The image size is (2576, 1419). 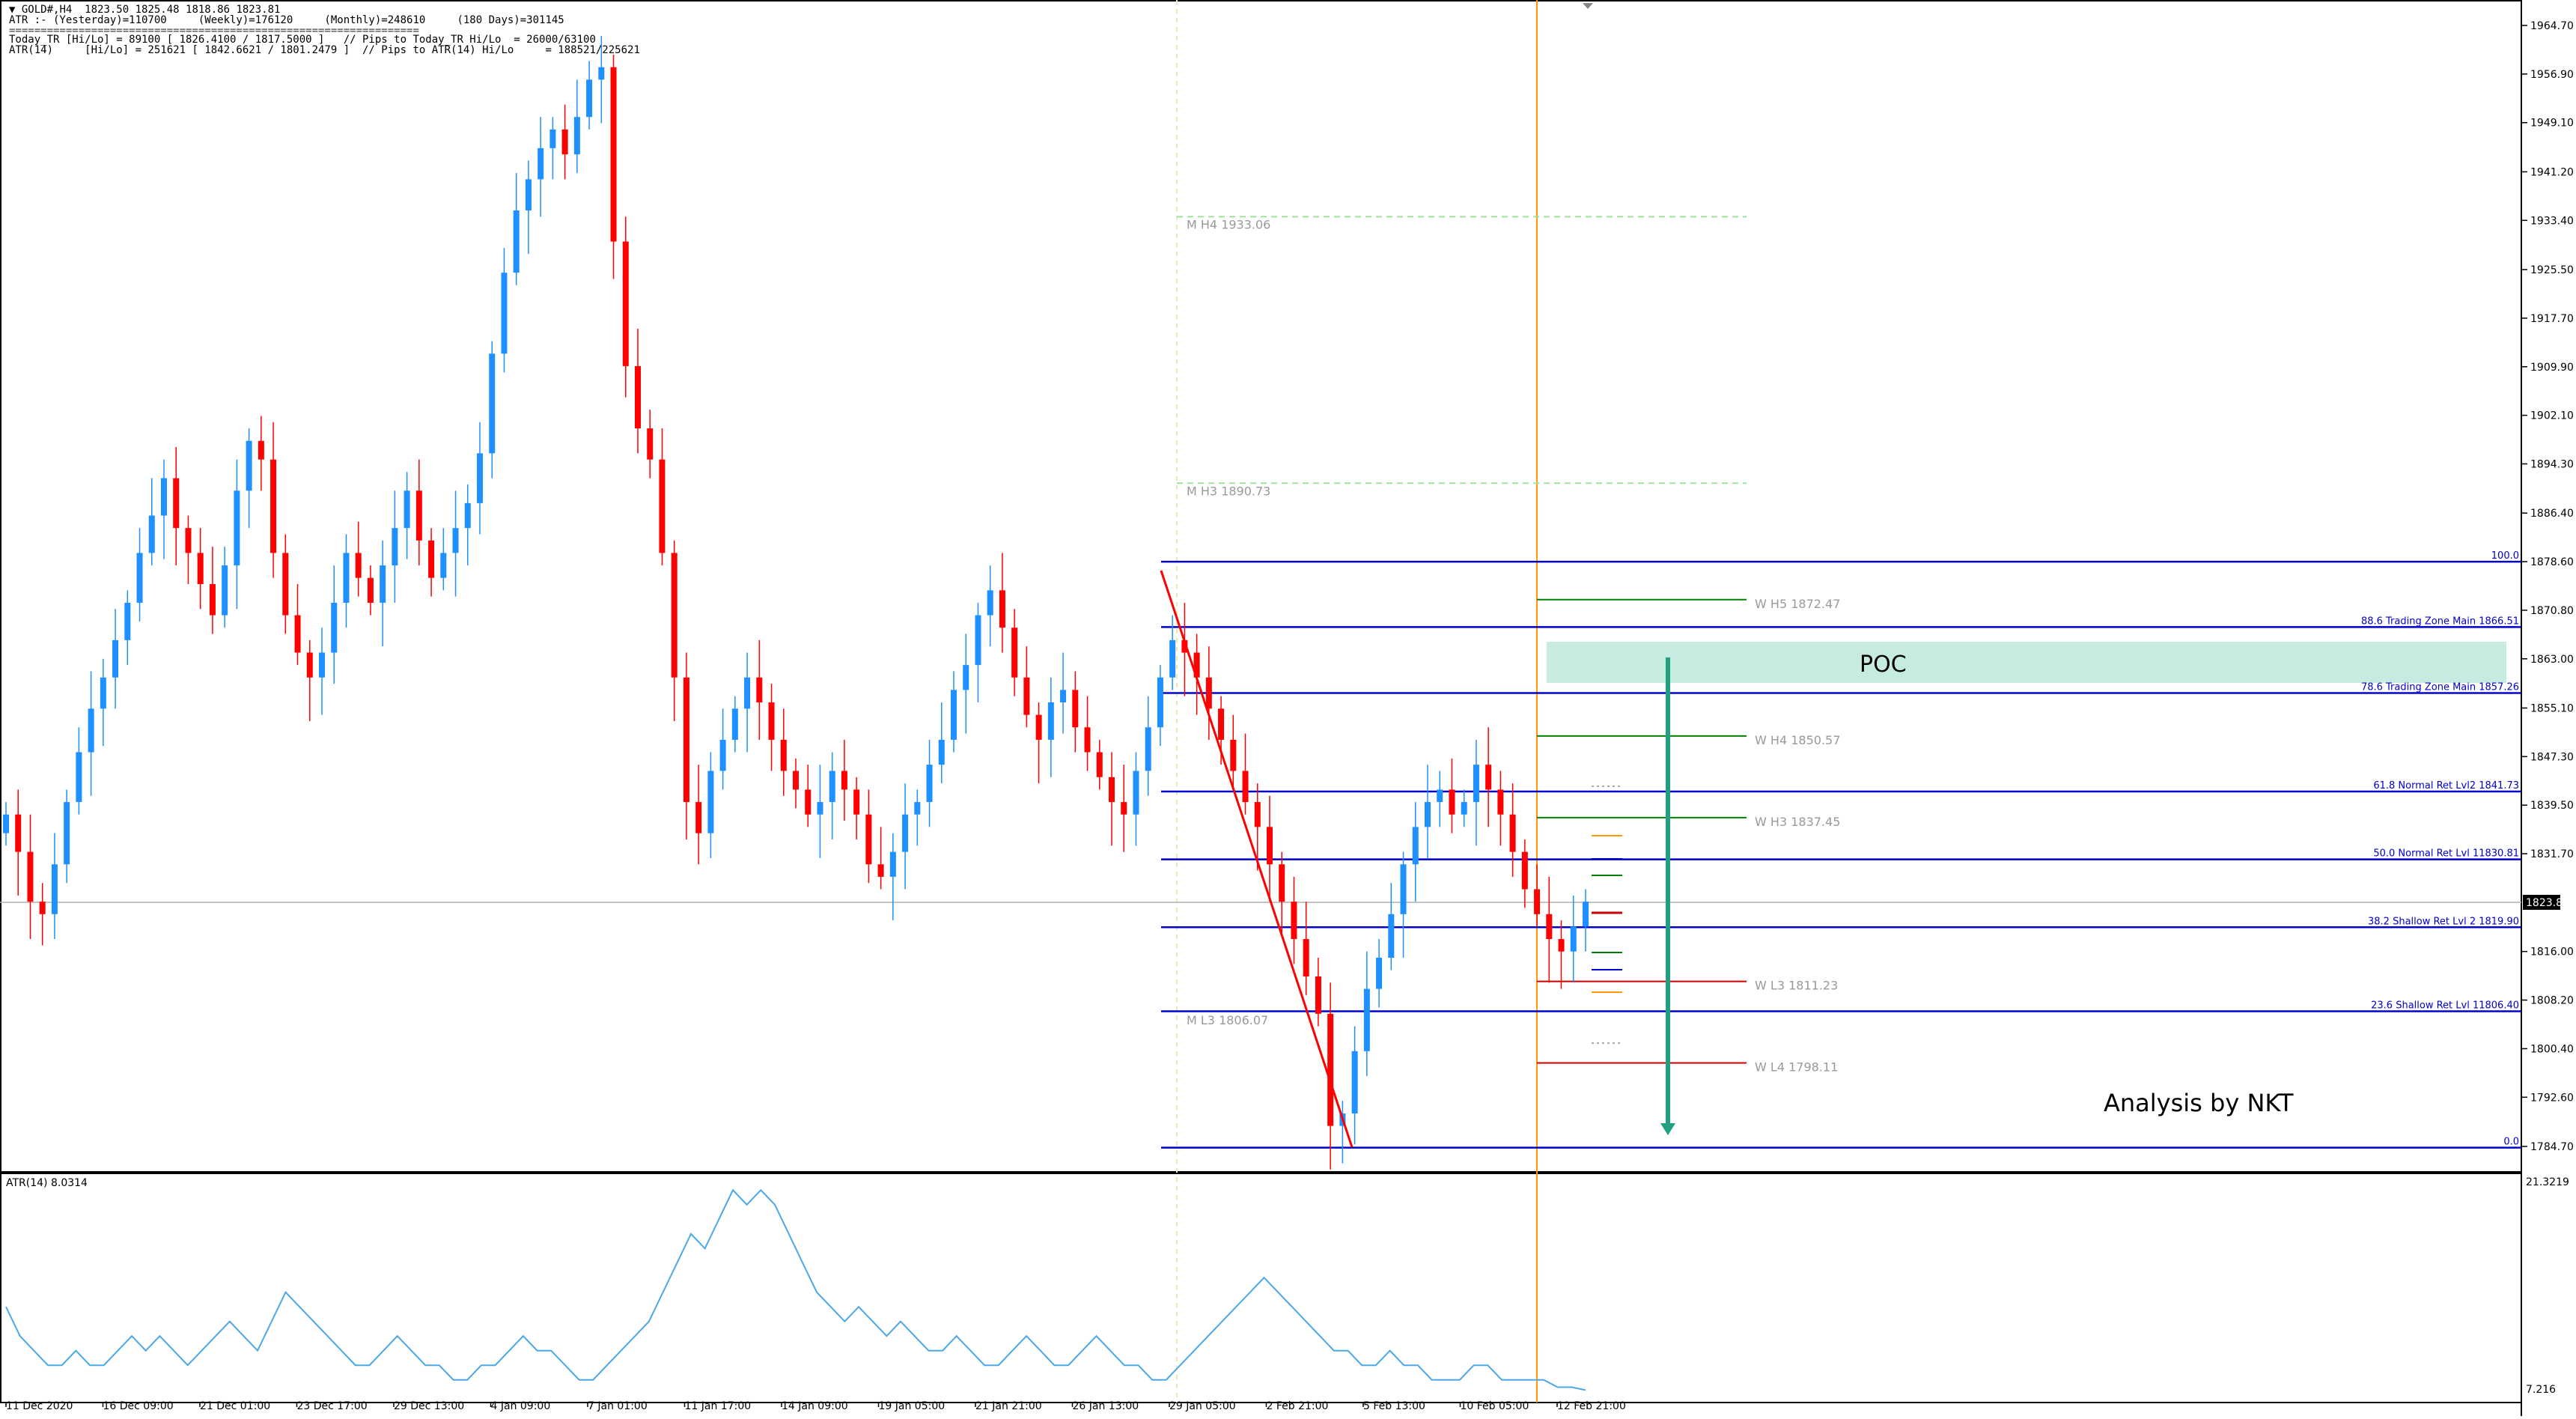 What do you see at coordinates (2552, 611) in the screenshot?
I see `price-tick-label: 1870.80` at bounding box center [2552, 611].